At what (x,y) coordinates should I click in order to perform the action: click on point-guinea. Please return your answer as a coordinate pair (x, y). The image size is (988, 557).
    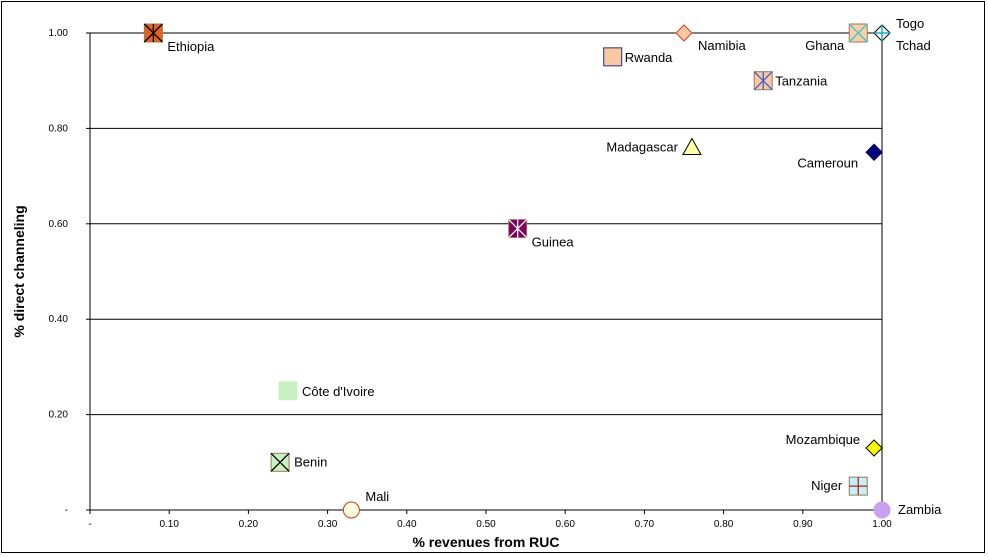
    Looking at the image, I should click on (518, 229).